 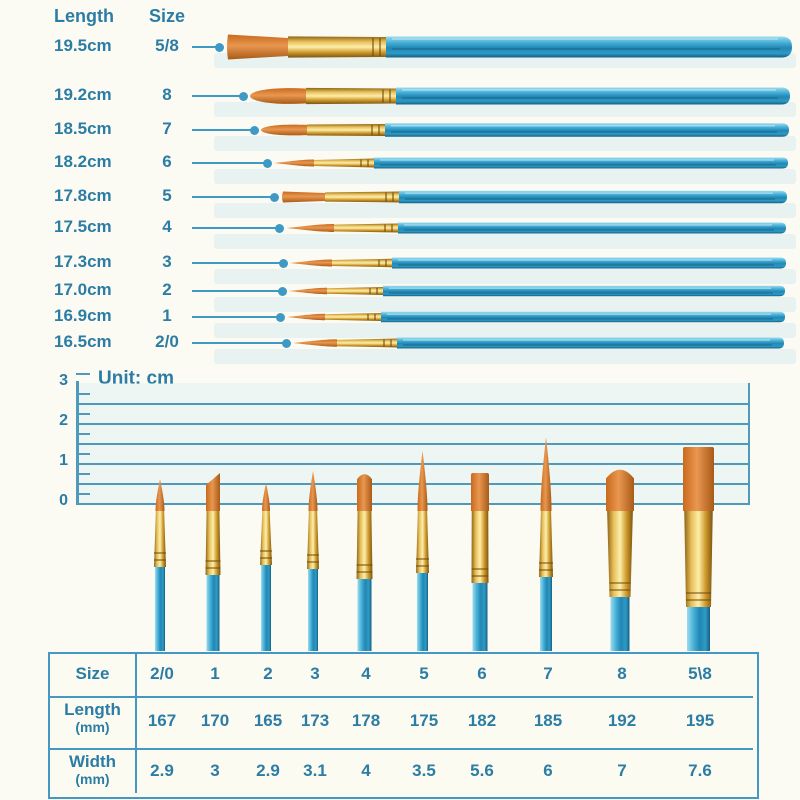 What do you see at coordinates (136, 723) in the screenshot?
I see `table-header-divider` at bounding box center [136, 723].